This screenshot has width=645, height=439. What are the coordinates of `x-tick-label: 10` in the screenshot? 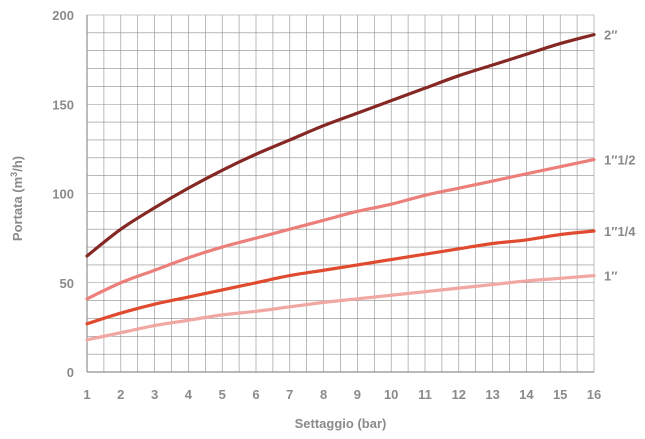 It's located at (391, 394).